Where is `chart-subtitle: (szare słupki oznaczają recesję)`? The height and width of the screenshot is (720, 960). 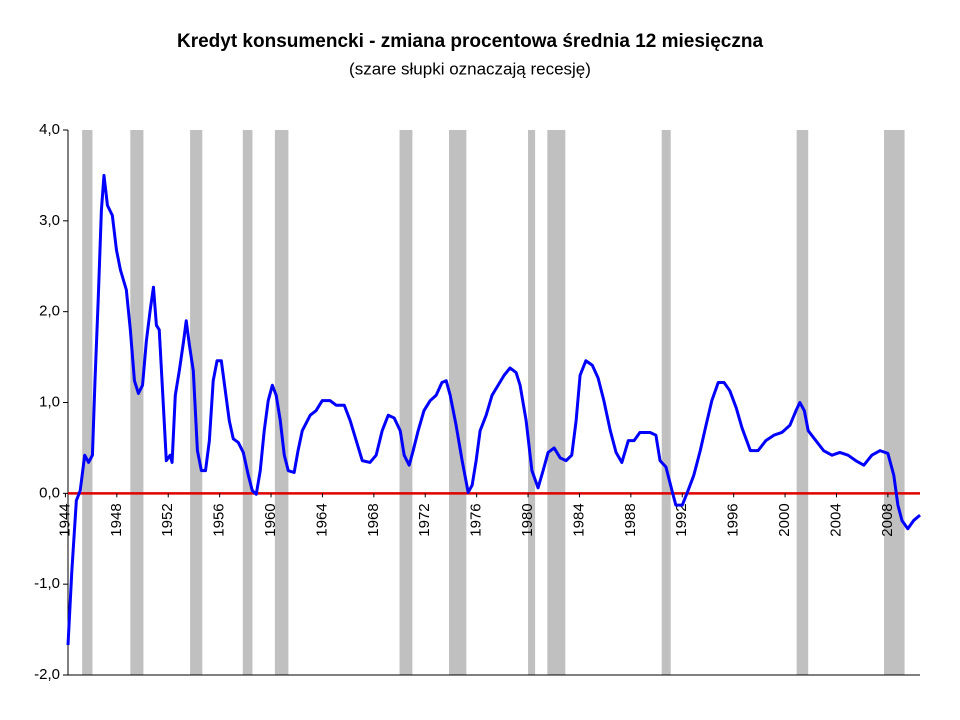 chart-subtitle: (szare słupki oznaczają recesję) is located at coordinates (470, 68).